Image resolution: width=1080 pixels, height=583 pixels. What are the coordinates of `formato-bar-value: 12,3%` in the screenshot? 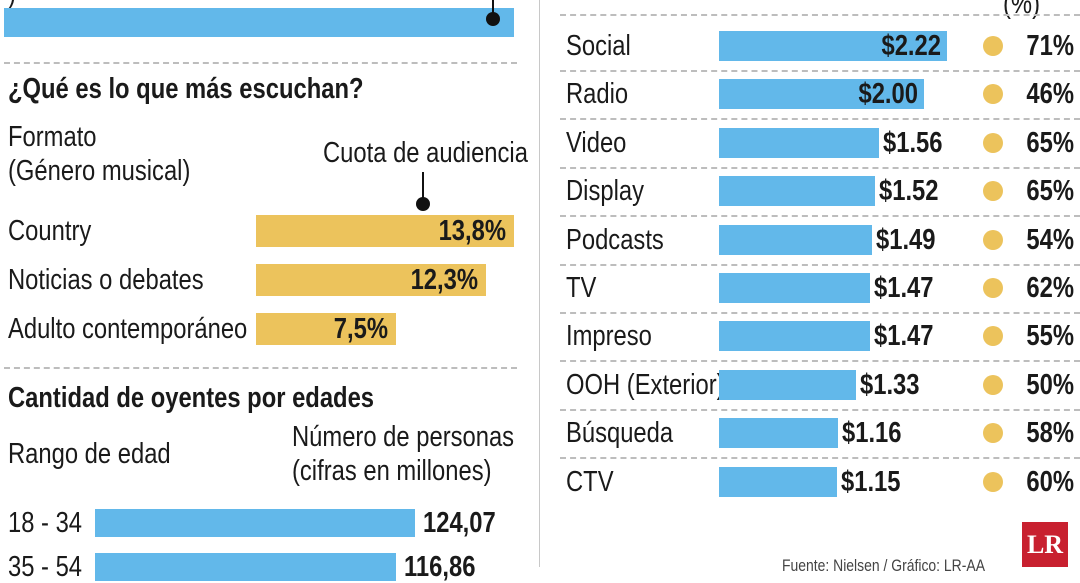 It's located at (444, 280).